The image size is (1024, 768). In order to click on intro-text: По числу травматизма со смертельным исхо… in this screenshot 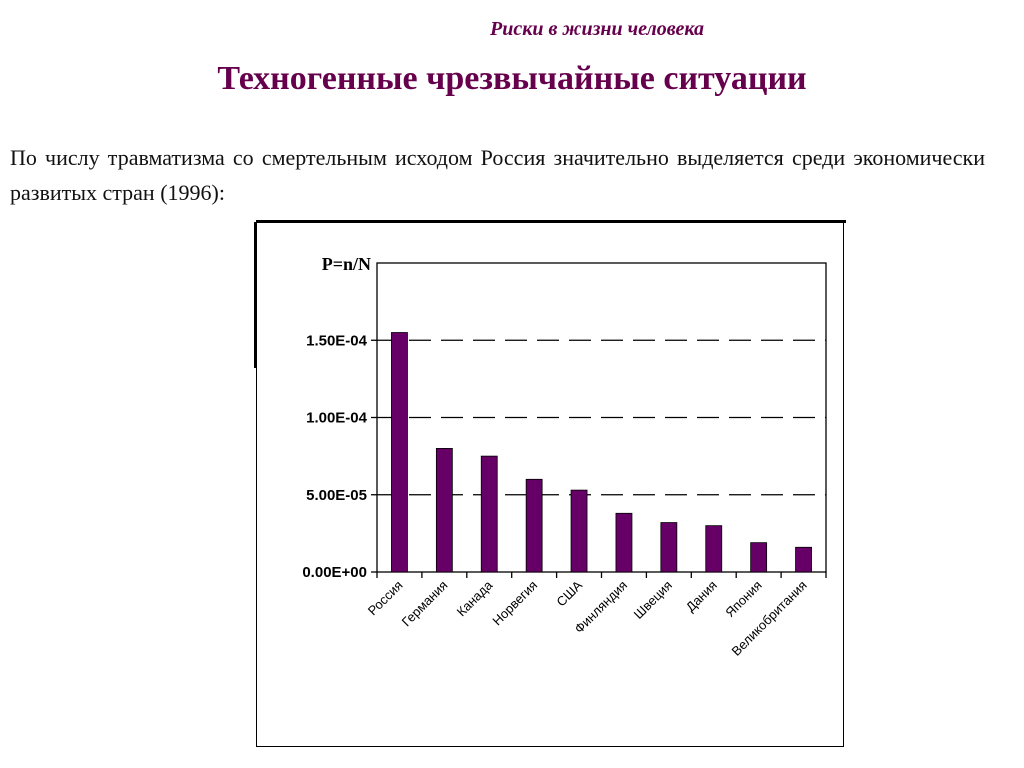, I will do `click(497, 175)`.